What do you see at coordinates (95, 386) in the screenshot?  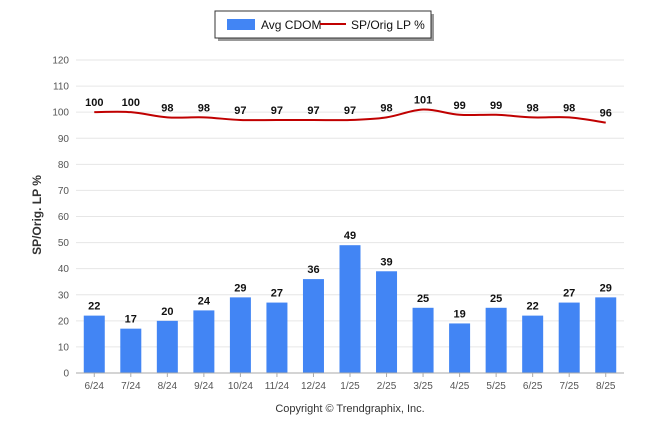 I see `x-tick-label: 6/24` at bounding box center [95, 386].